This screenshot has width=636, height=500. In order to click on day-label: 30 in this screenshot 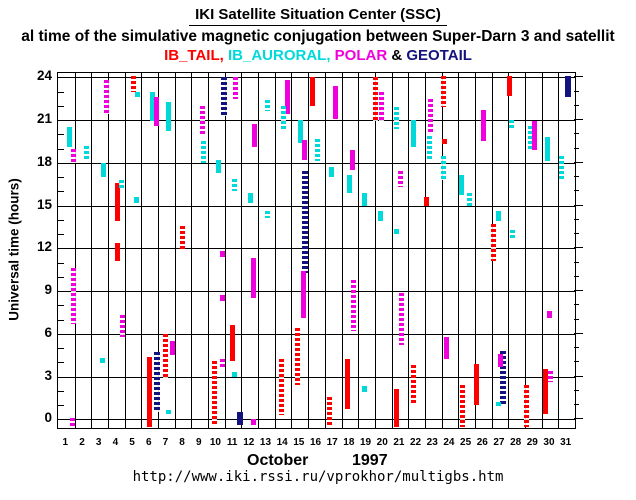, I will do `click(549, 442)`.